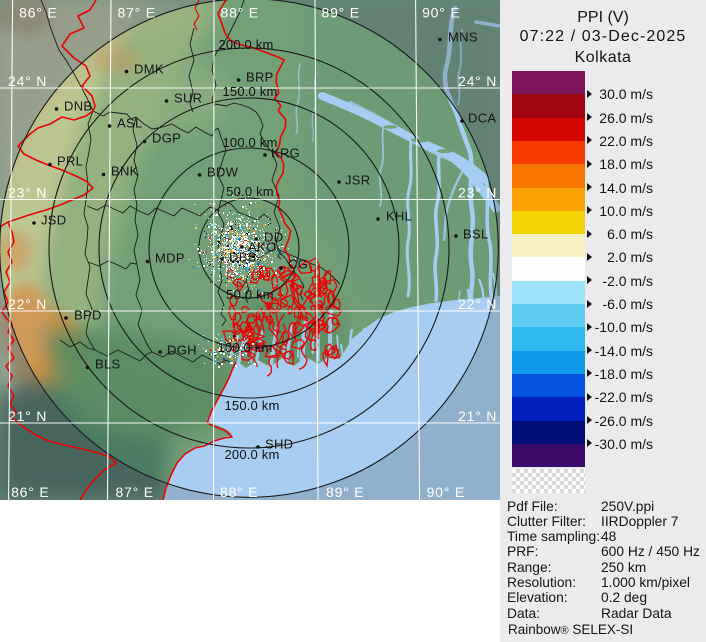 This screenshot has width=706, height=642. What do you see at coordinates (188, 98) in the screenshot?
I see `svg-text: SUR` at bounding box center [188, 98].